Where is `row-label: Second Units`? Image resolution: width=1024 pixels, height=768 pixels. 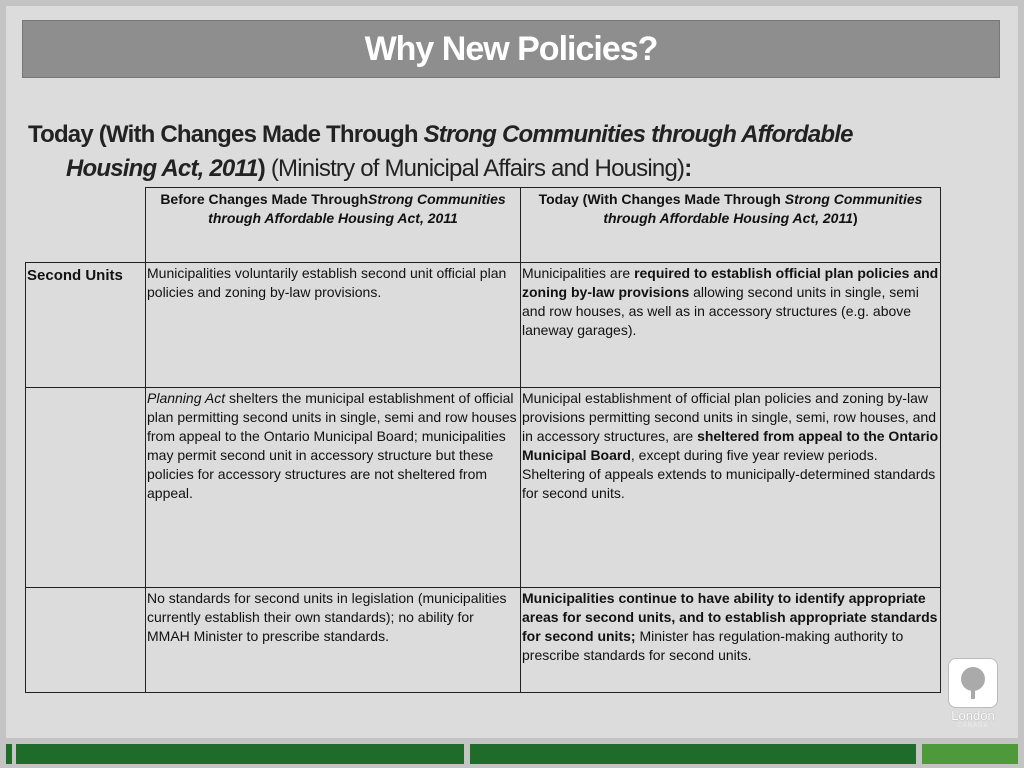
row-label: Second Units is located at coordinates (85, 325).